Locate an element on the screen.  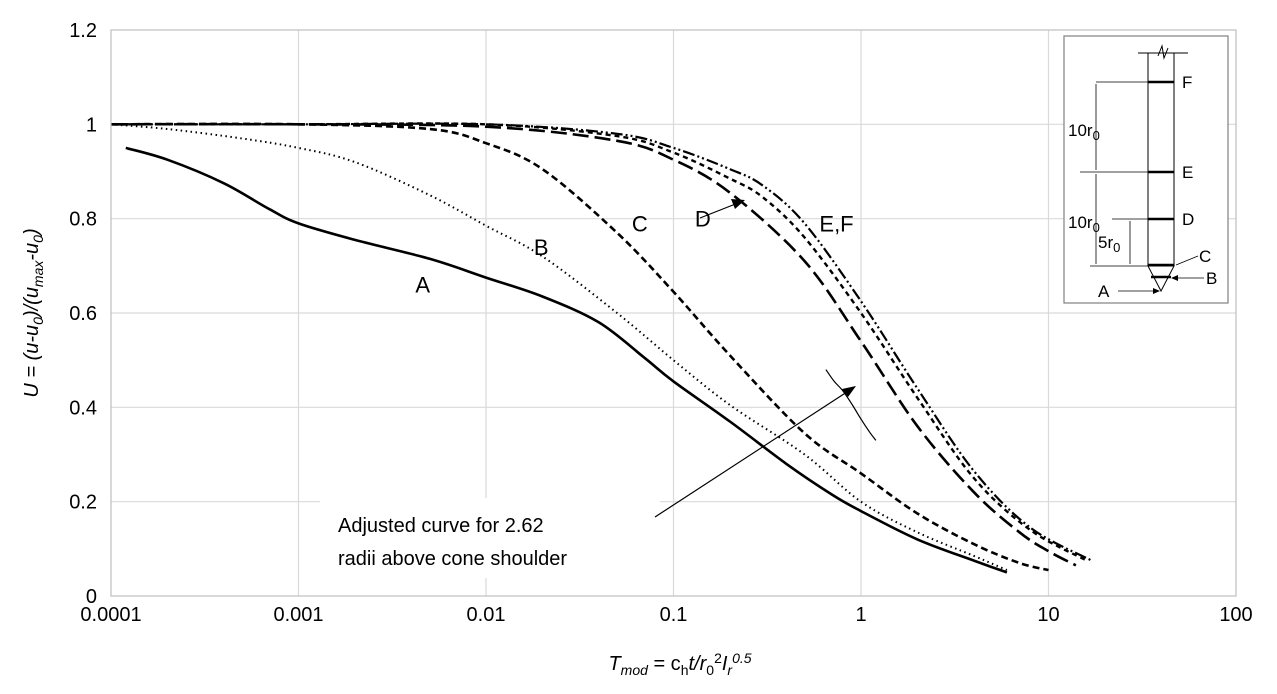
x-tick-label: 0.01 is located at coordinates (486, 615).